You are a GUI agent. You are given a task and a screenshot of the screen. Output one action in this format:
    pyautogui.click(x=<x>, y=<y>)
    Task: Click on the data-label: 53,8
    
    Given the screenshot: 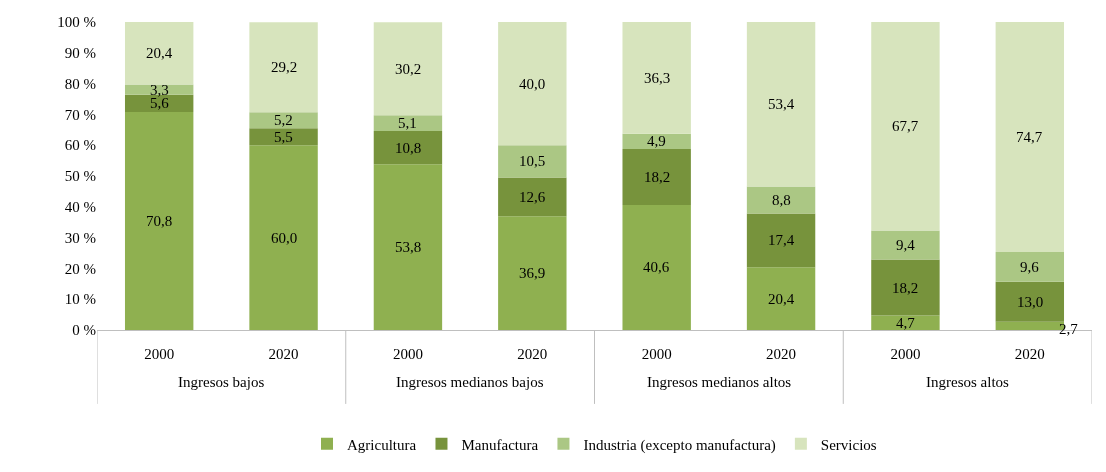 What is the action you would take?
    pyautogui.click(x=408, y=247)
    